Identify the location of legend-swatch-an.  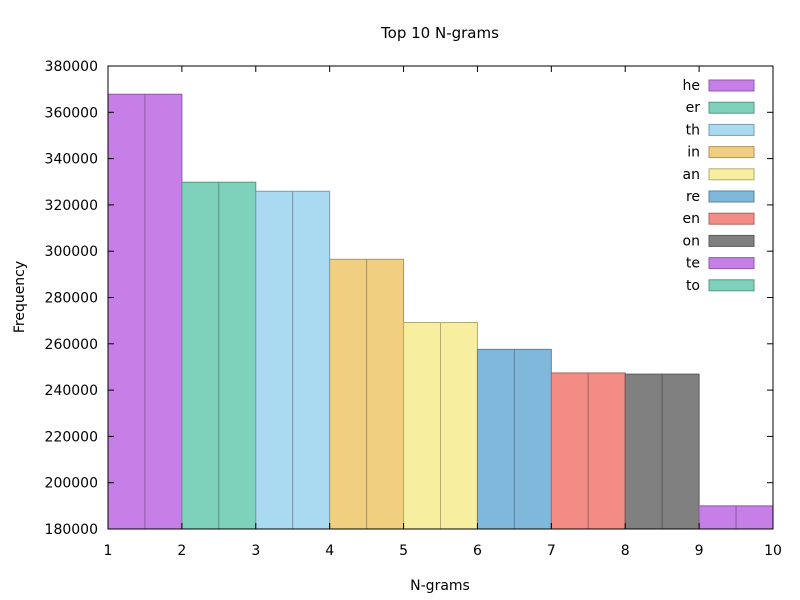
(731, 174).